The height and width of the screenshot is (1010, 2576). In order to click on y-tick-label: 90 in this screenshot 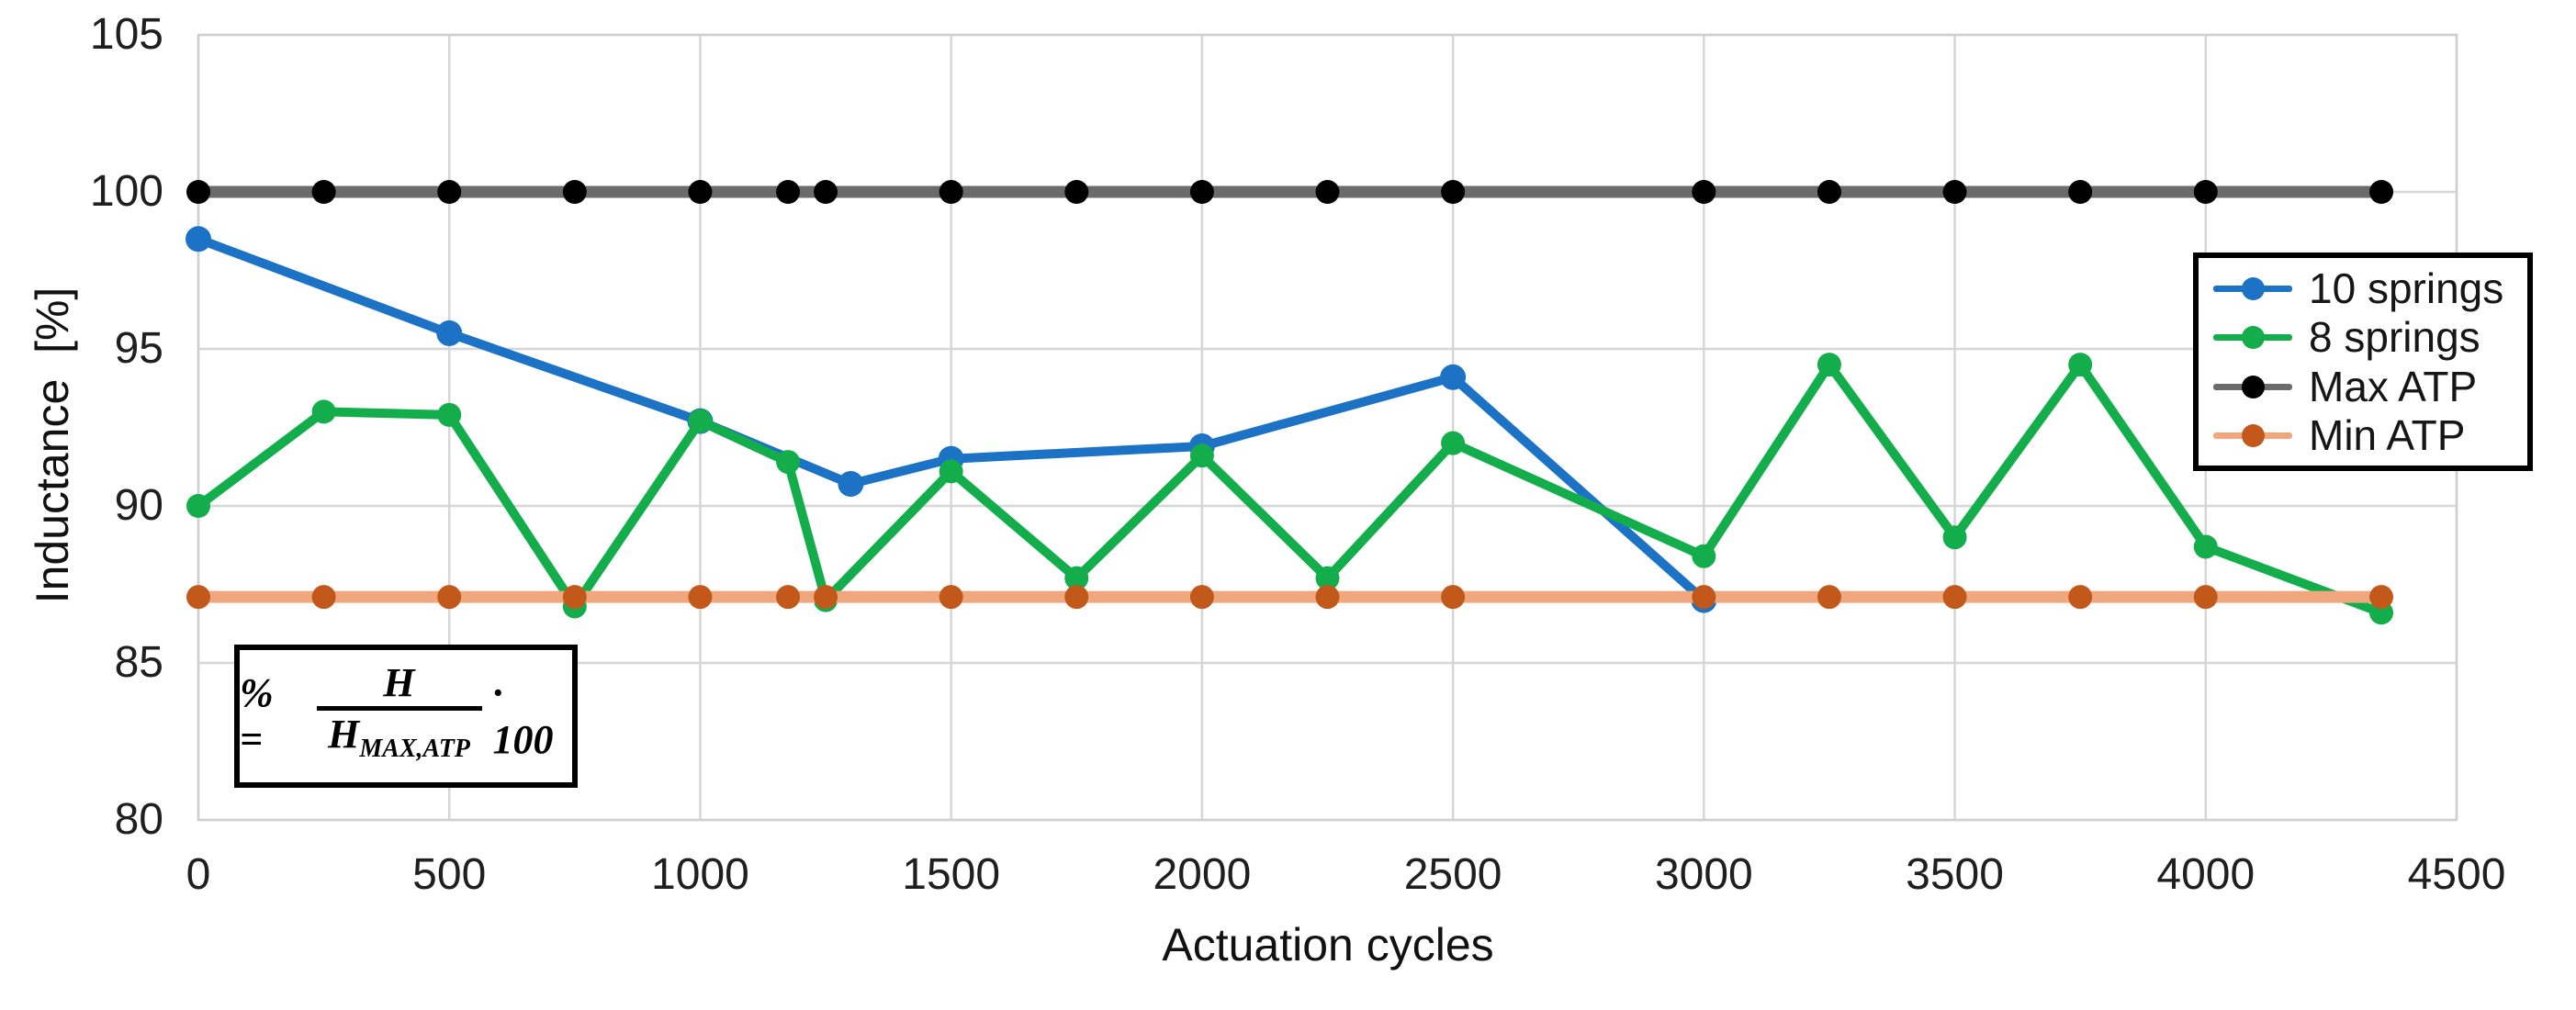, I will do `click(138, 506)`.